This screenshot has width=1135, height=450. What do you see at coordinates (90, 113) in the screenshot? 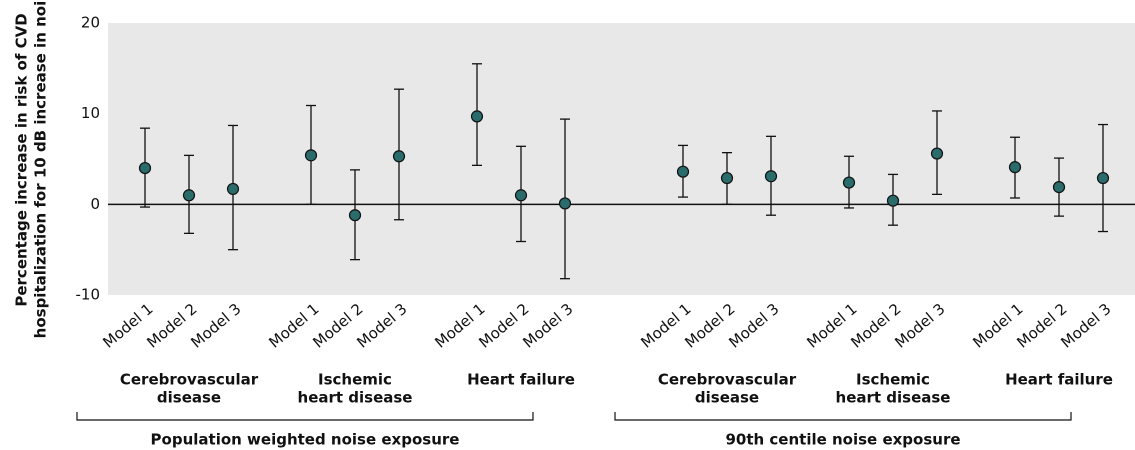
I see `y-tick-label: 10` at bounding box center [90, 113].